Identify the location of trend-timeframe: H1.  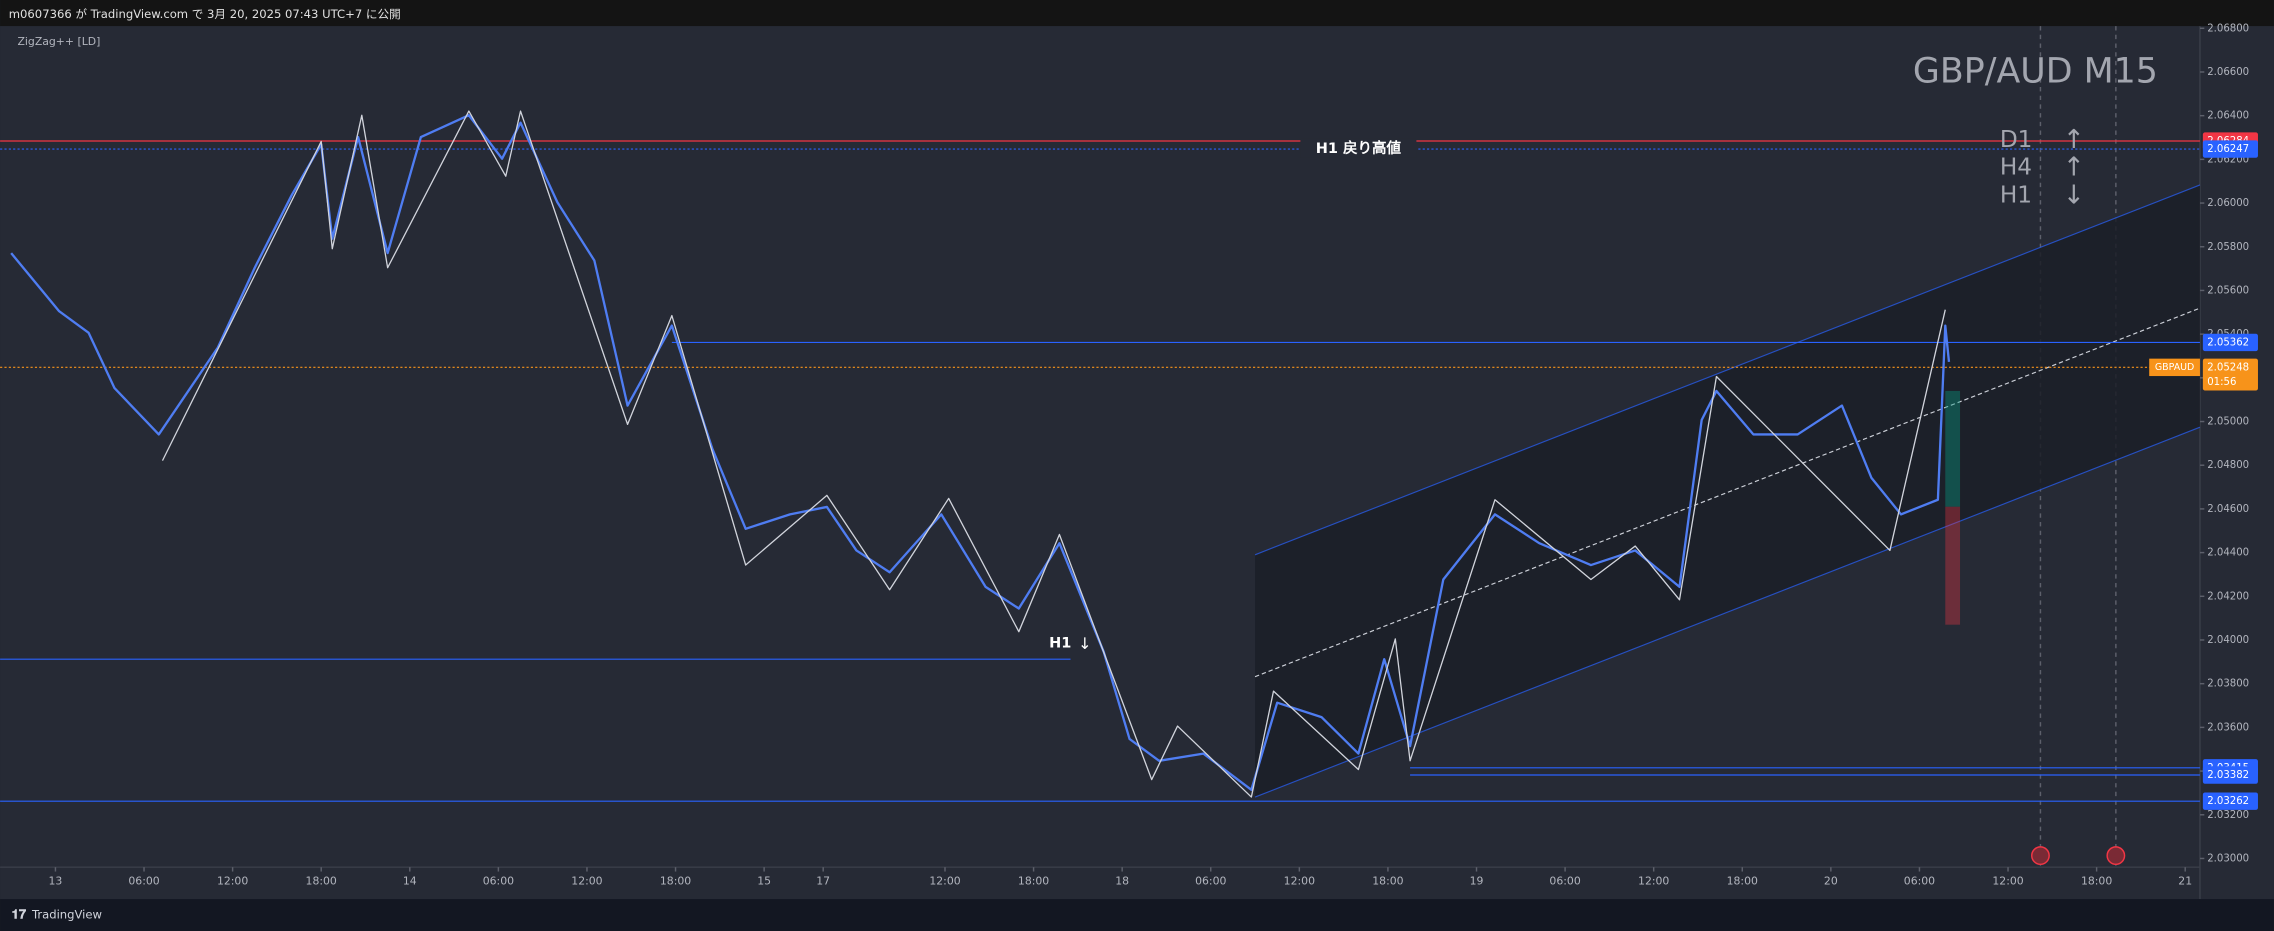
(2016, 194).